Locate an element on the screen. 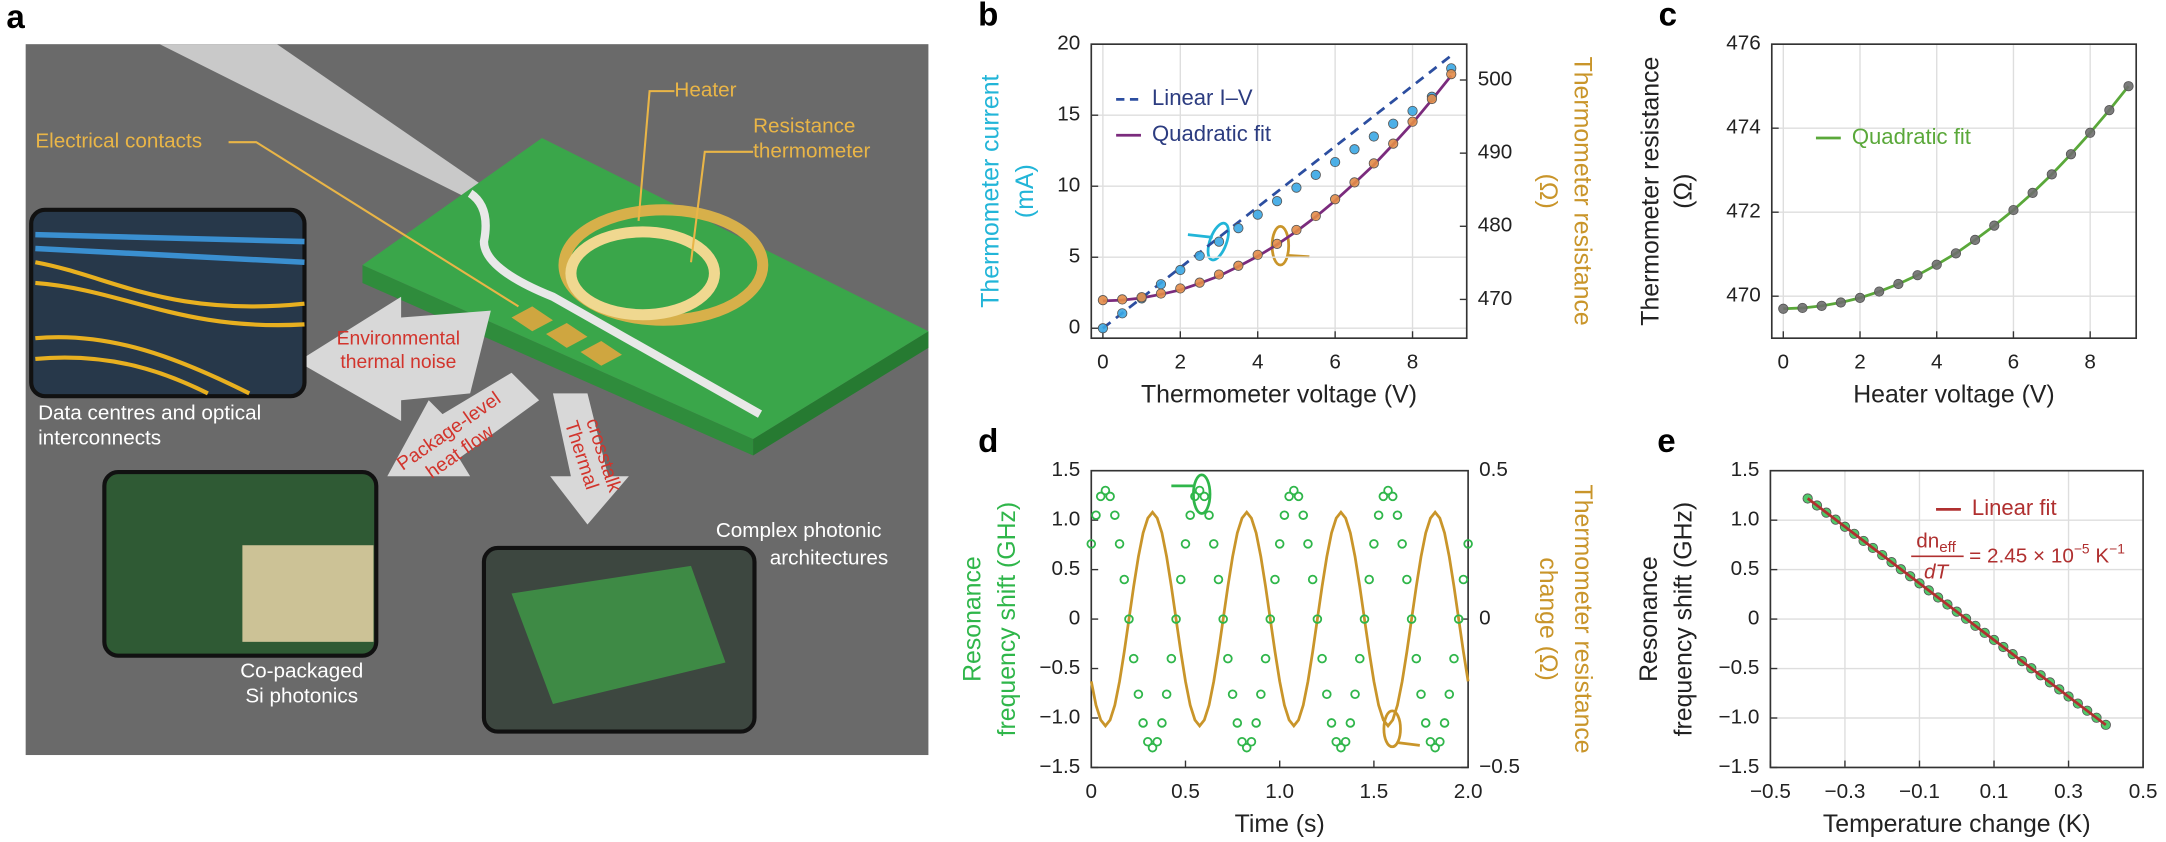 The height and width of the screenshot is (842, 2166). label: Complex photonic is located at coordinates (799, 530).